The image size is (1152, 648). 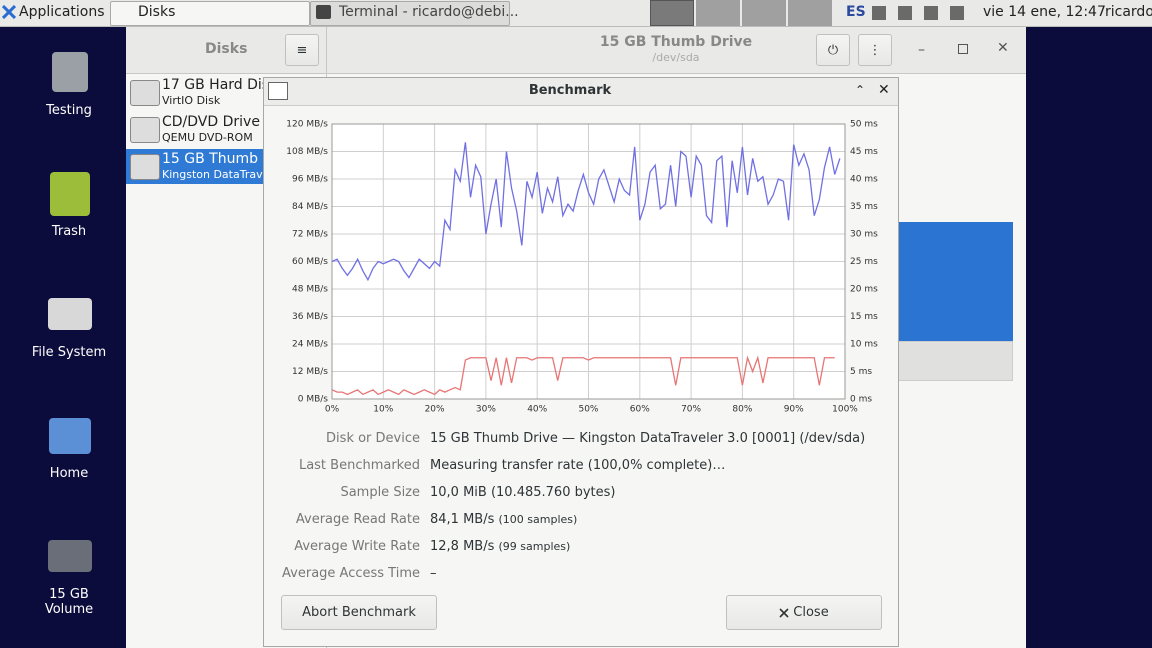 I want to click on device-name: 17 GB Hard Dis, so click(x=216, y=85).